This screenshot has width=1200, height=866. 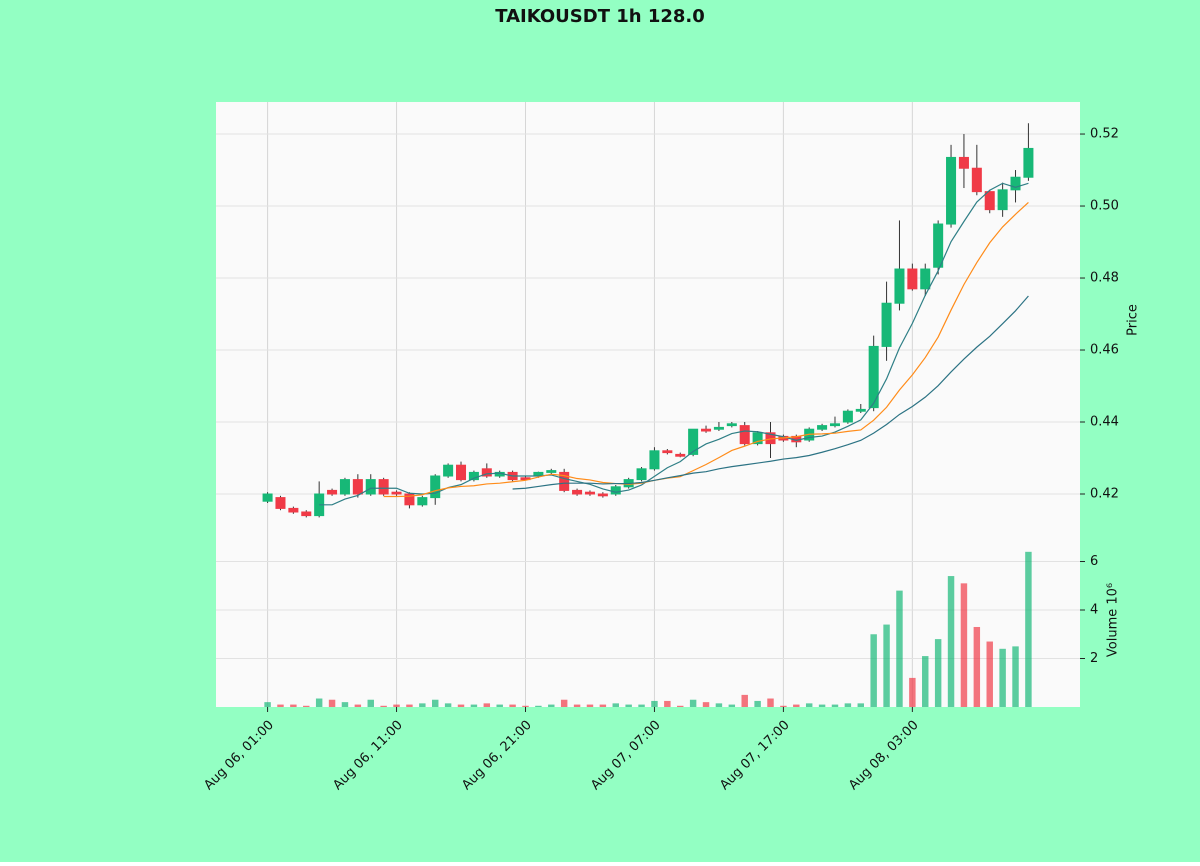 What do you see at coordinates (1104, 350) in the screenshot?
I see `y-tick-label: 0.46` at bounding box center [1104, 350].